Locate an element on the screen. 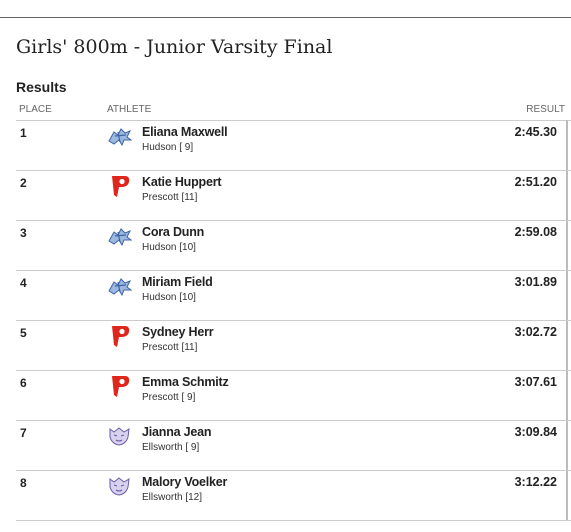 The width and height of the screenshot is (571, 532). athlete-name: Cora Dunn is located at coordinates (173, 232).